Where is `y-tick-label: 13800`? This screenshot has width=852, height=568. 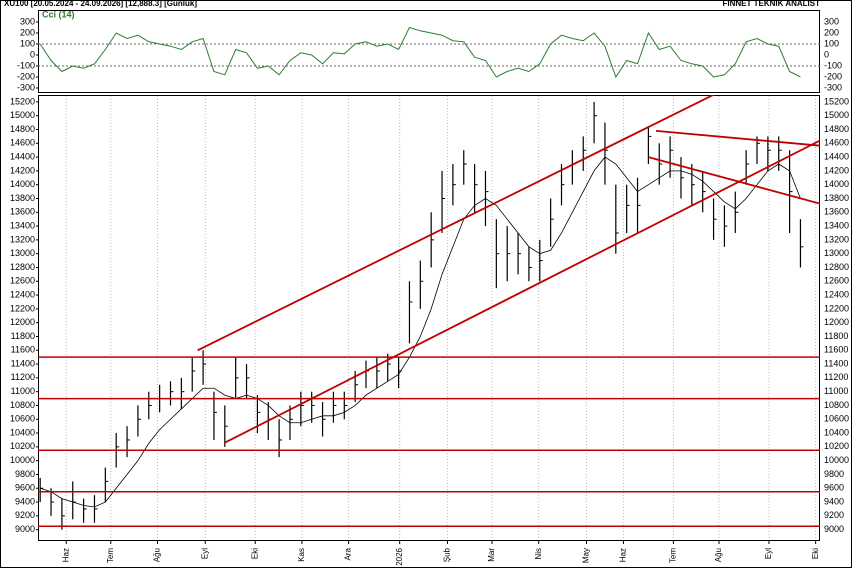
y-tick-label: 13800 is located at coordinates (836, 198).